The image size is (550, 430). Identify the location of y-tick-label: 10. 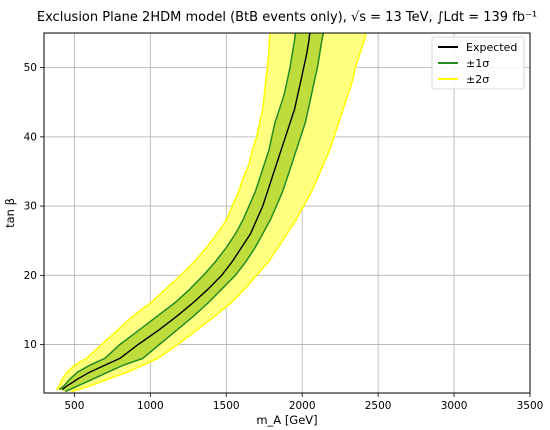
(30, 345).